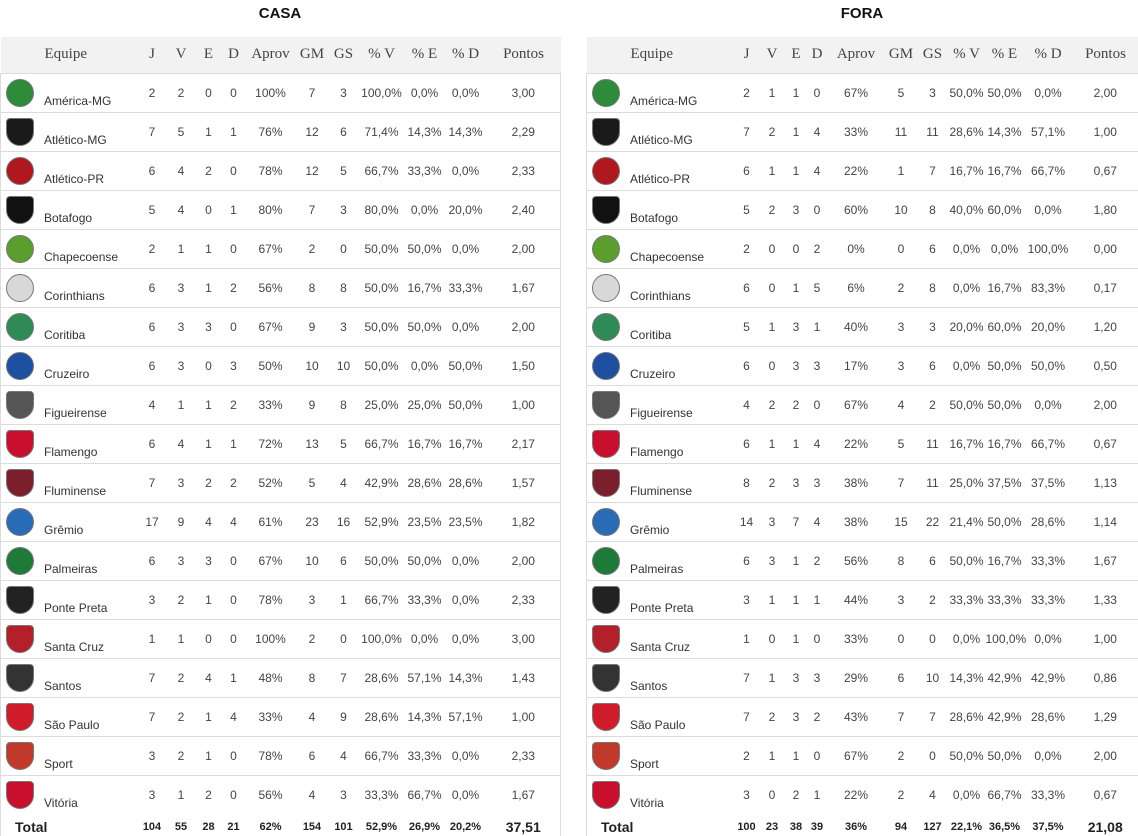  I want to click on draw-pct-cell: 16,7%, so click(1004, 170).